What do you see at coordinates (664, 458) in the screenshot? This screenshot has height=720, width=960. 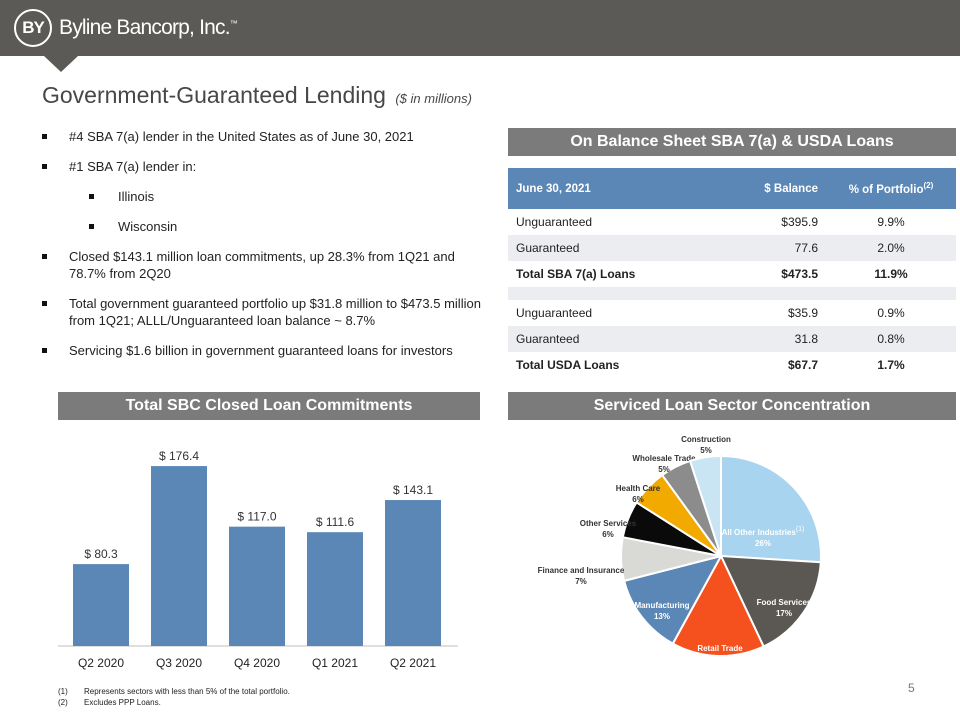 I see `slice-name-label: Wholesale Trade` at bounding box center [664, 458].